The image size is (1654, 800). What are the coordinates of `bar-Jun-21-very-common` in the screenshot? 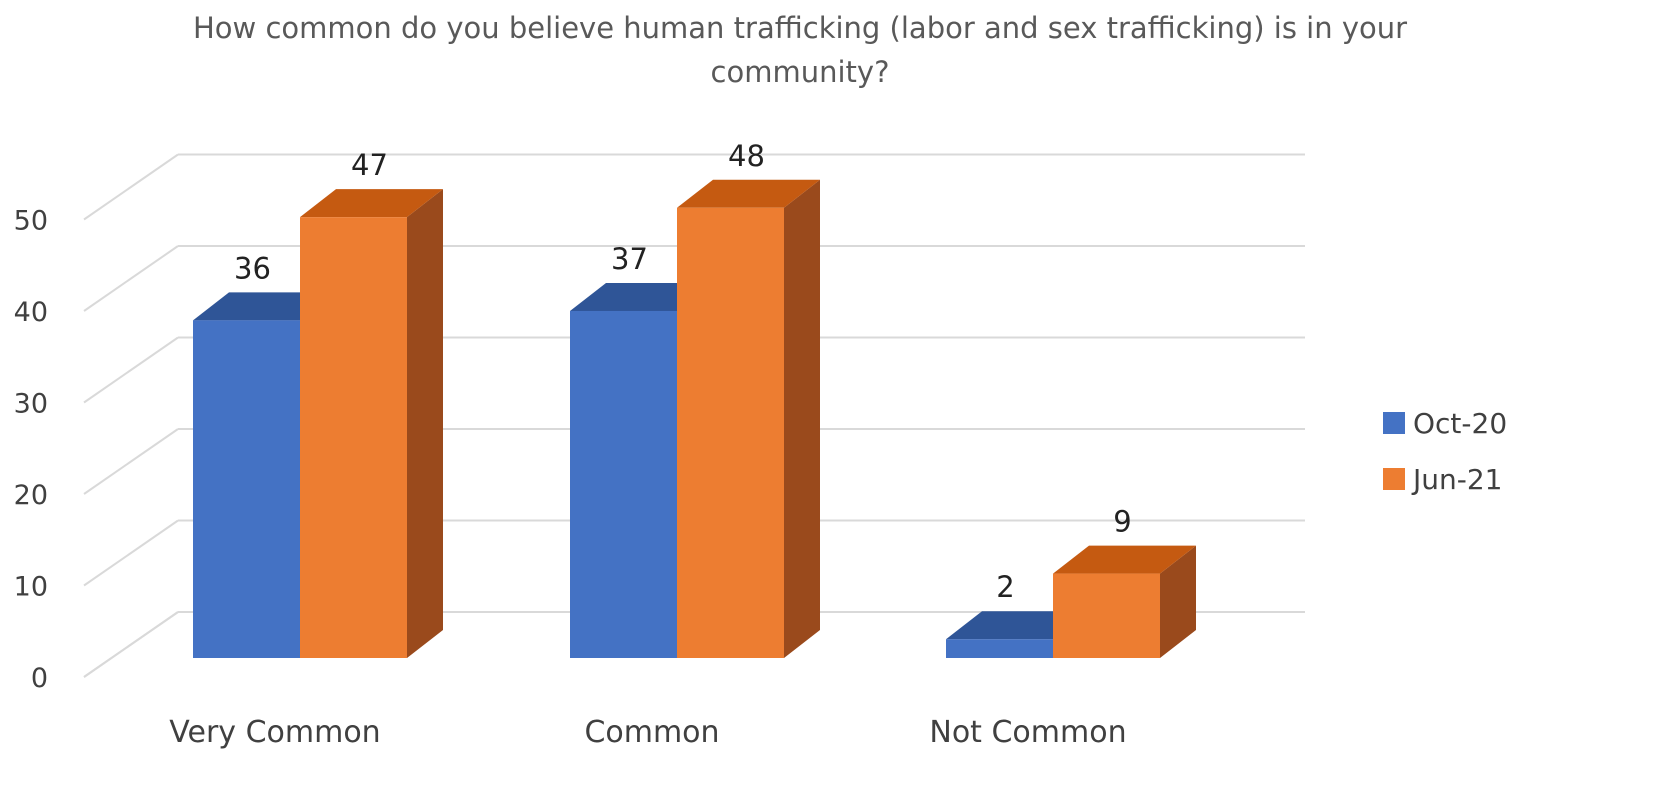 It's located at (371, 423).